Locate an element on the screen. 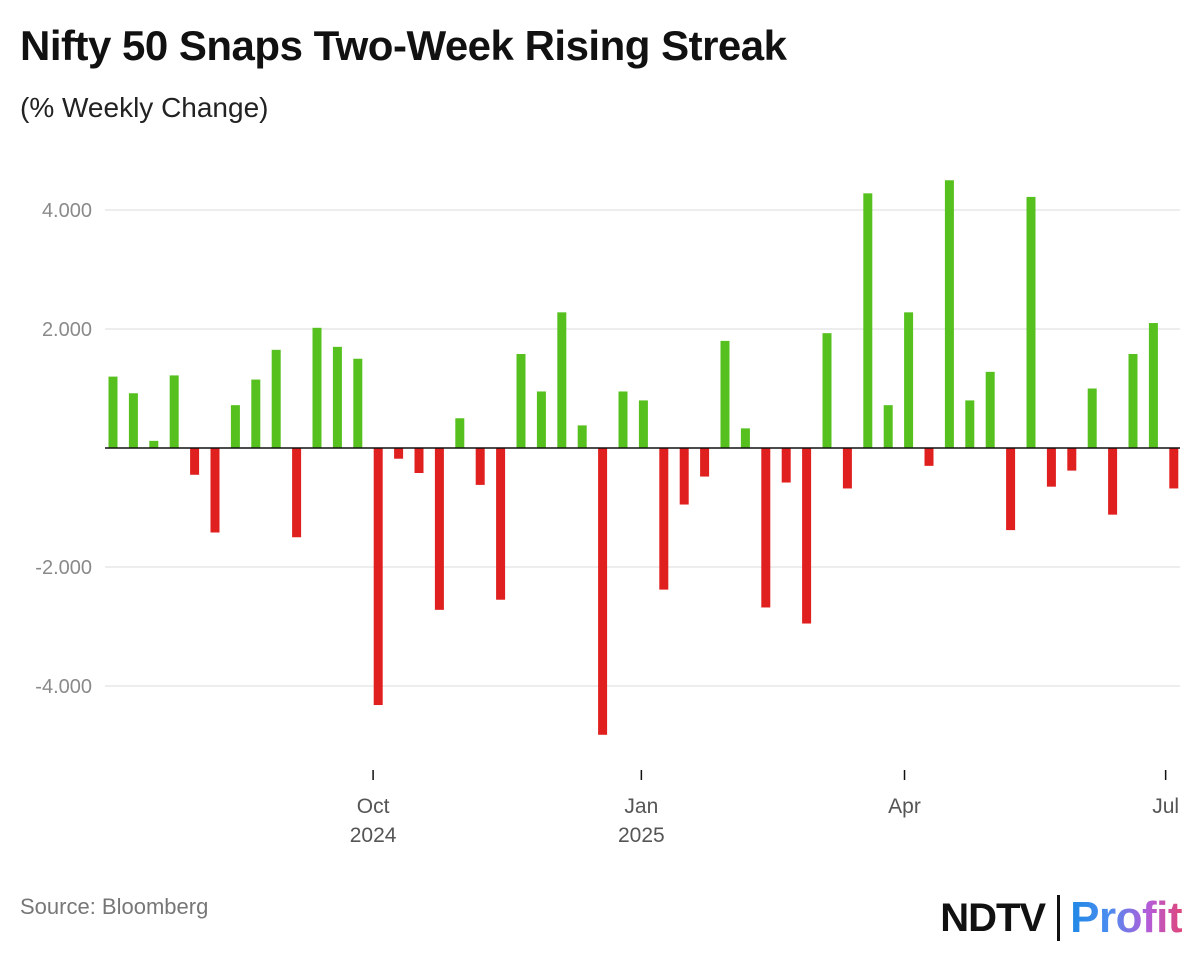  ndtv-profit-logo: NDTV Profit is located at coordinates (1061, 918).